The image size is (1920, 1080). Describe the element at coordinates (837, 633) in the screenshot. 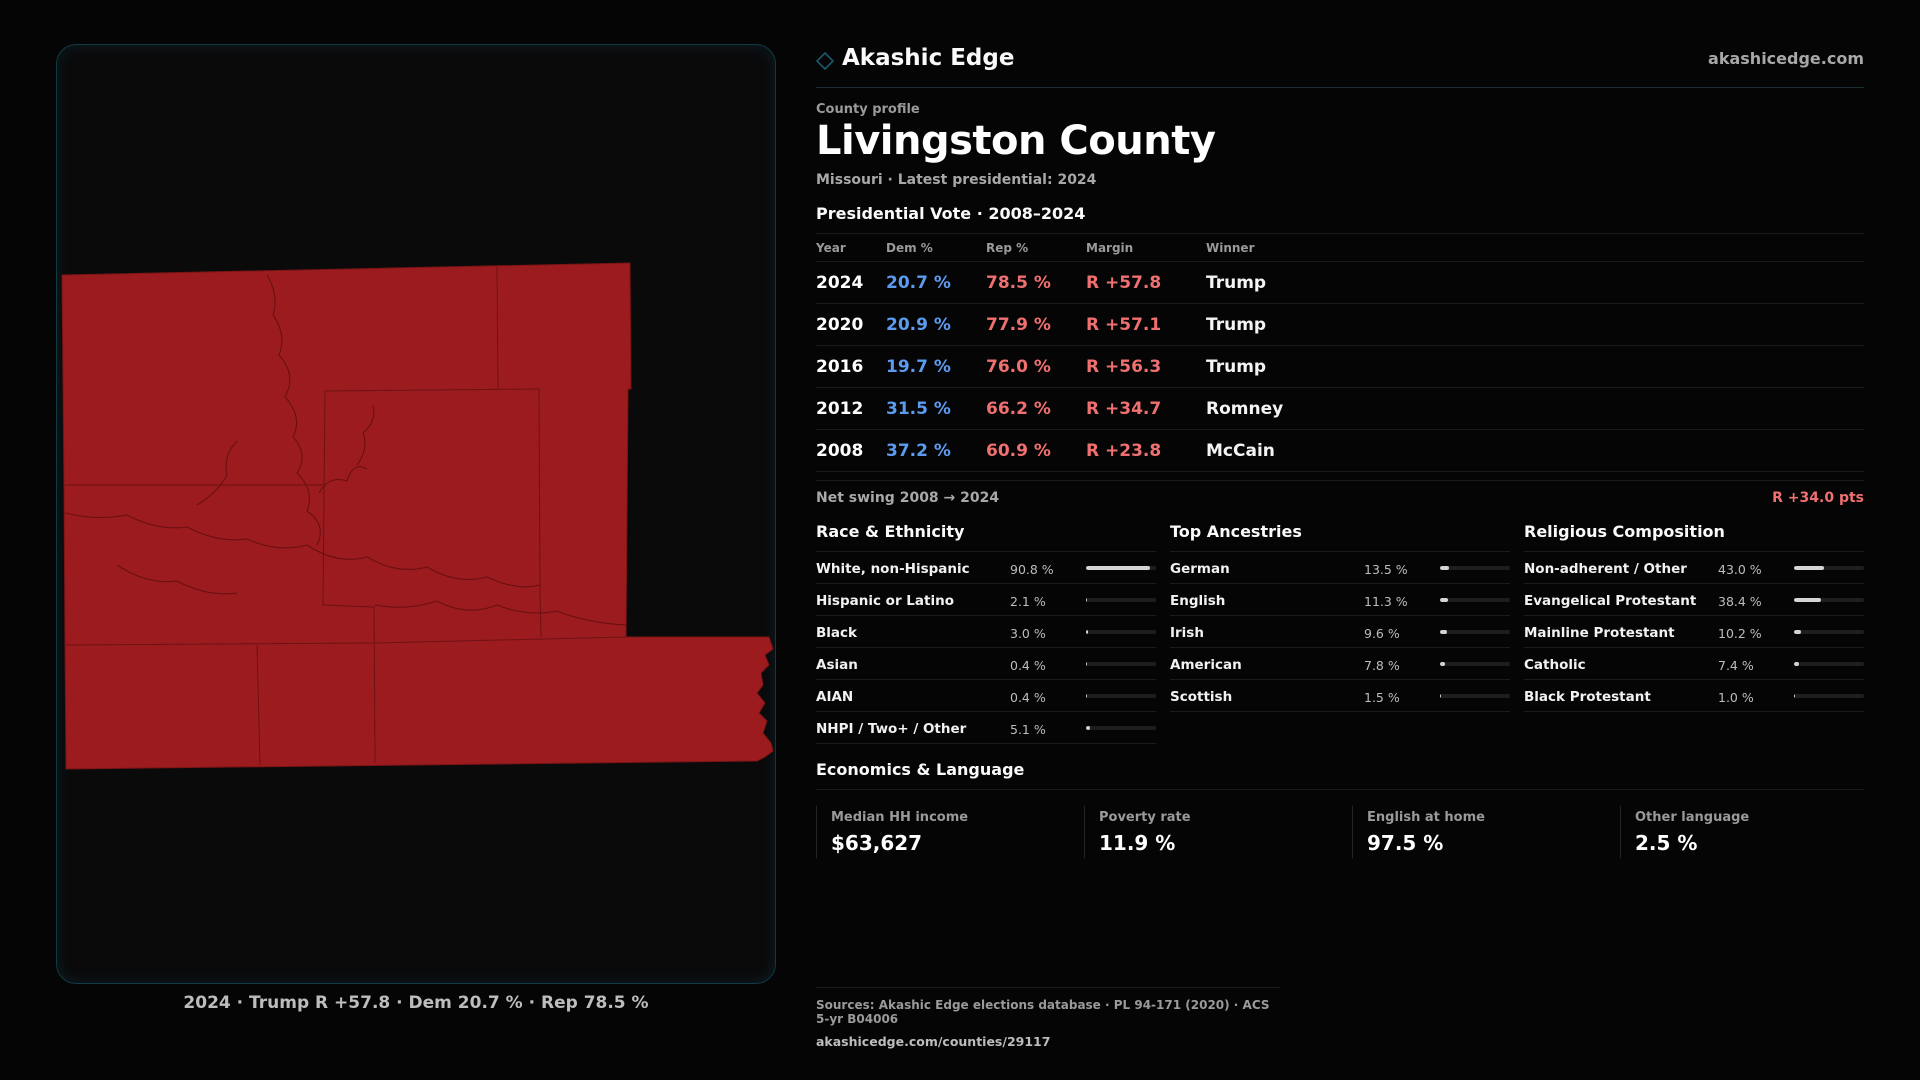

I see `race-label: Black` at that location.